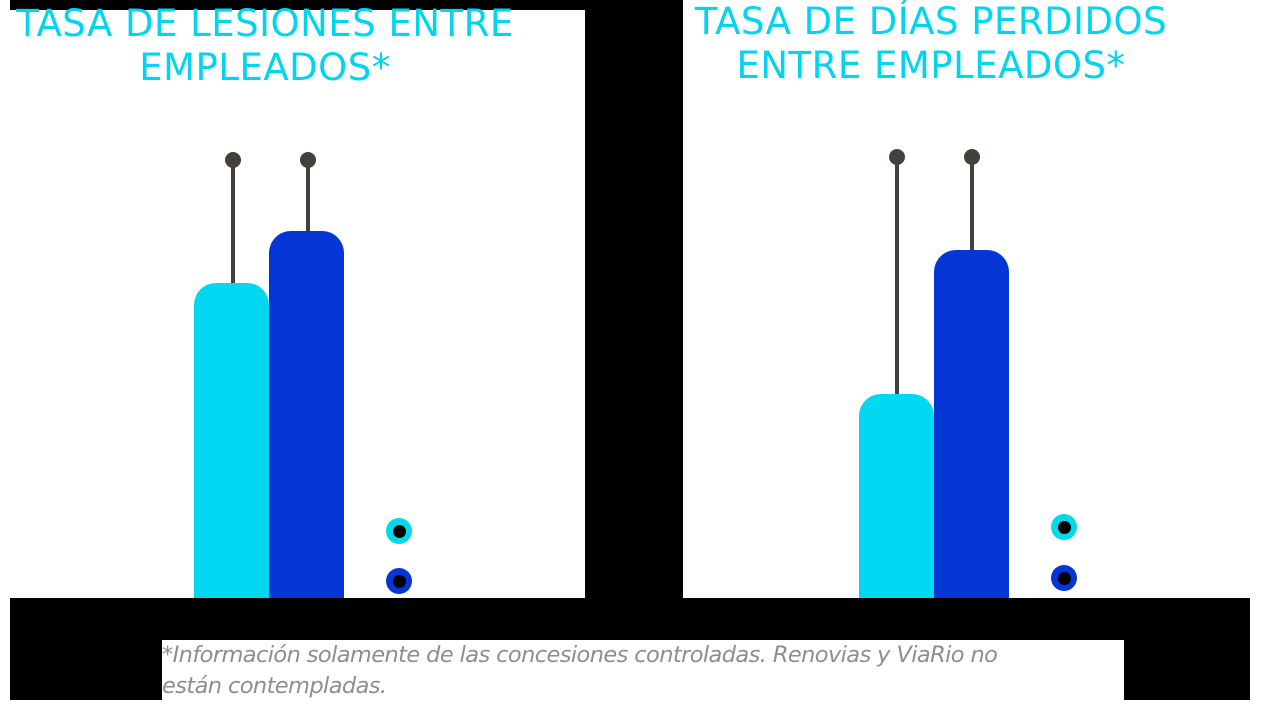 This screenshot has width=1270, height=725. What do you see at coordinates (274, 686) in the screenshot?
I see `footnote-line-2: están contempladas.` at bounding box center [274, 686].